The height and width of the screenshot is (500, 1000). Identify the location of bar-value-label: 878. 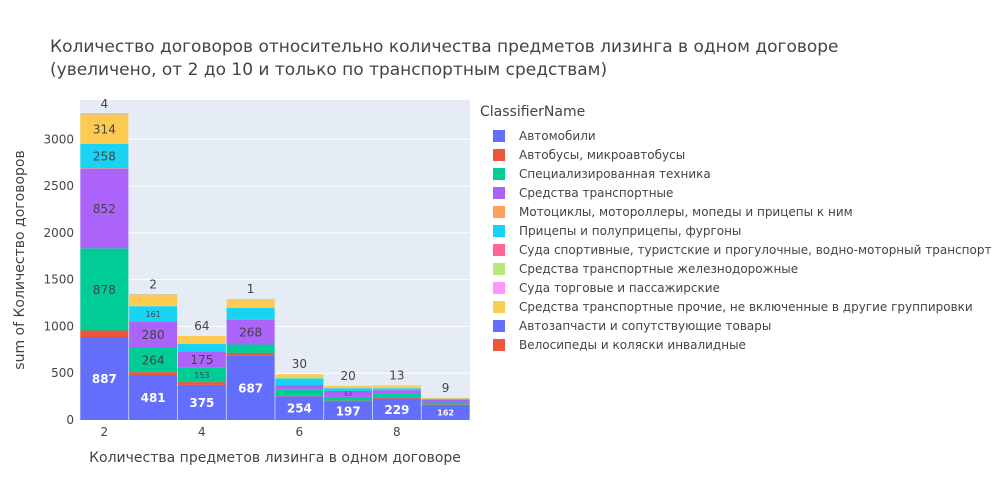
(104, 290).